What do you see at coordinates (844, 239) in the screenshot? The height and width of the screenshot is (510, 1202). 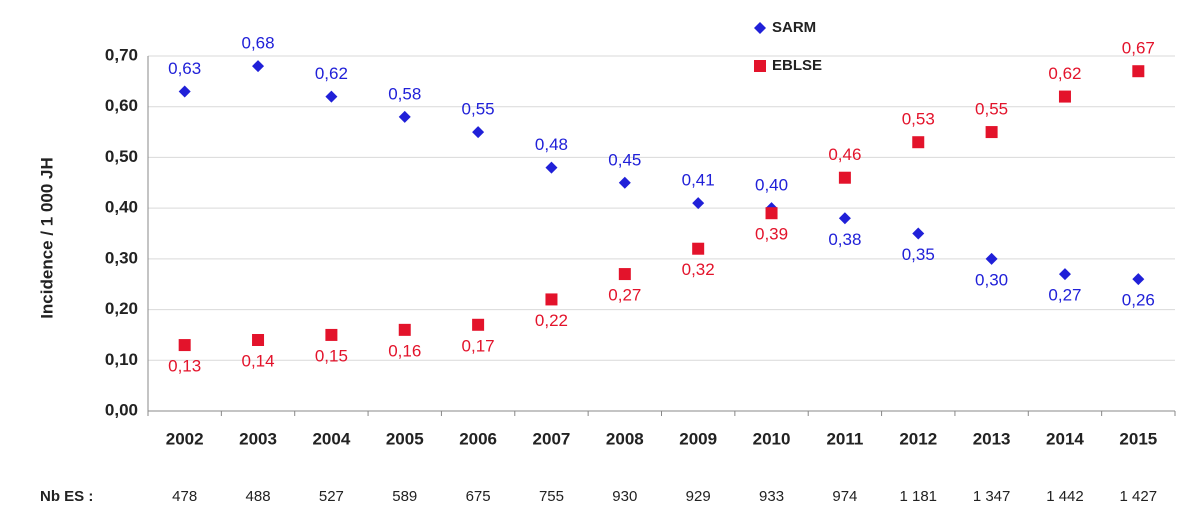 I see `data-label: 0,38` at bounding box center [844, 239].